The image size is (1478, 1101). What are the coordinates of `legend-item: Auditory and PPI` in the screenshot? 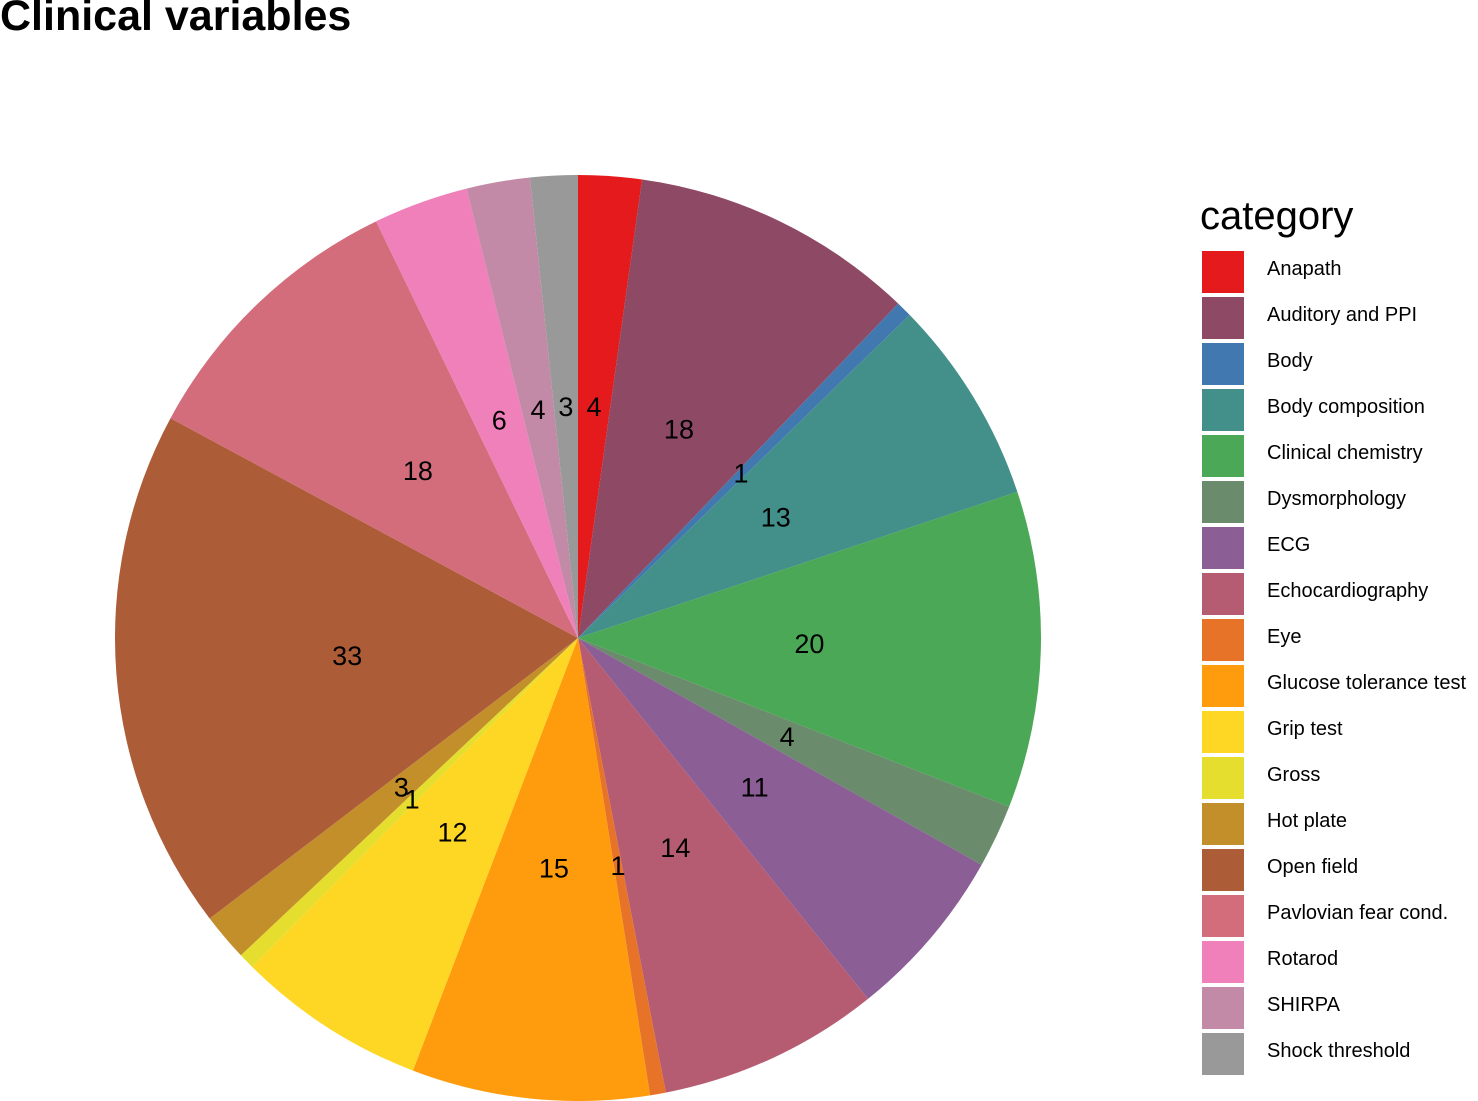 It's located at (1308, 318).